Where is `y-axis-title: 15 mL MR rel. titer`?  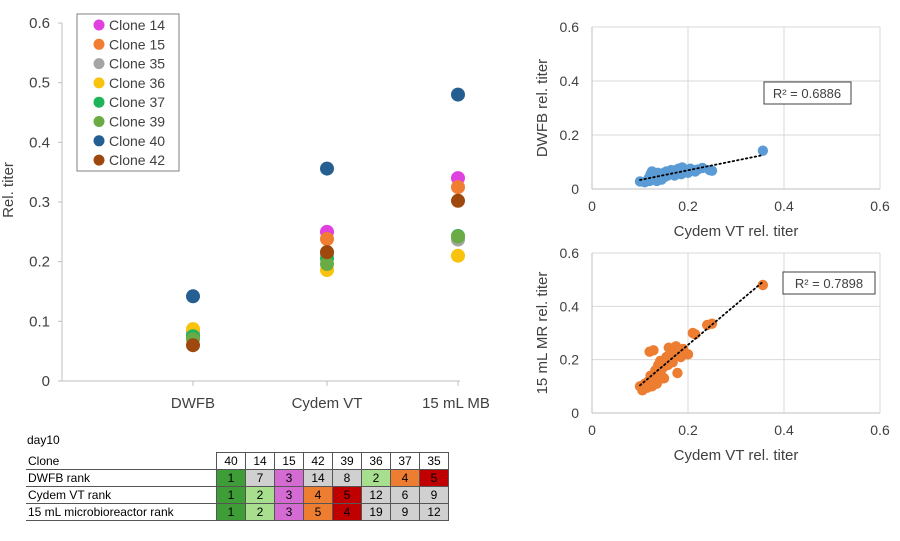 y-axis-title: 15 mL MR rel. titer is located at coordinates (542, 333).